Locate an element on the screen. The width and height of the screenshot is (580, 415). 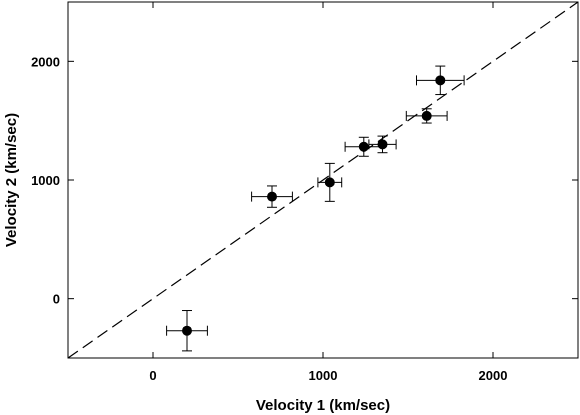
y-tick-label: 2000 is located at coordinates (45, 61).